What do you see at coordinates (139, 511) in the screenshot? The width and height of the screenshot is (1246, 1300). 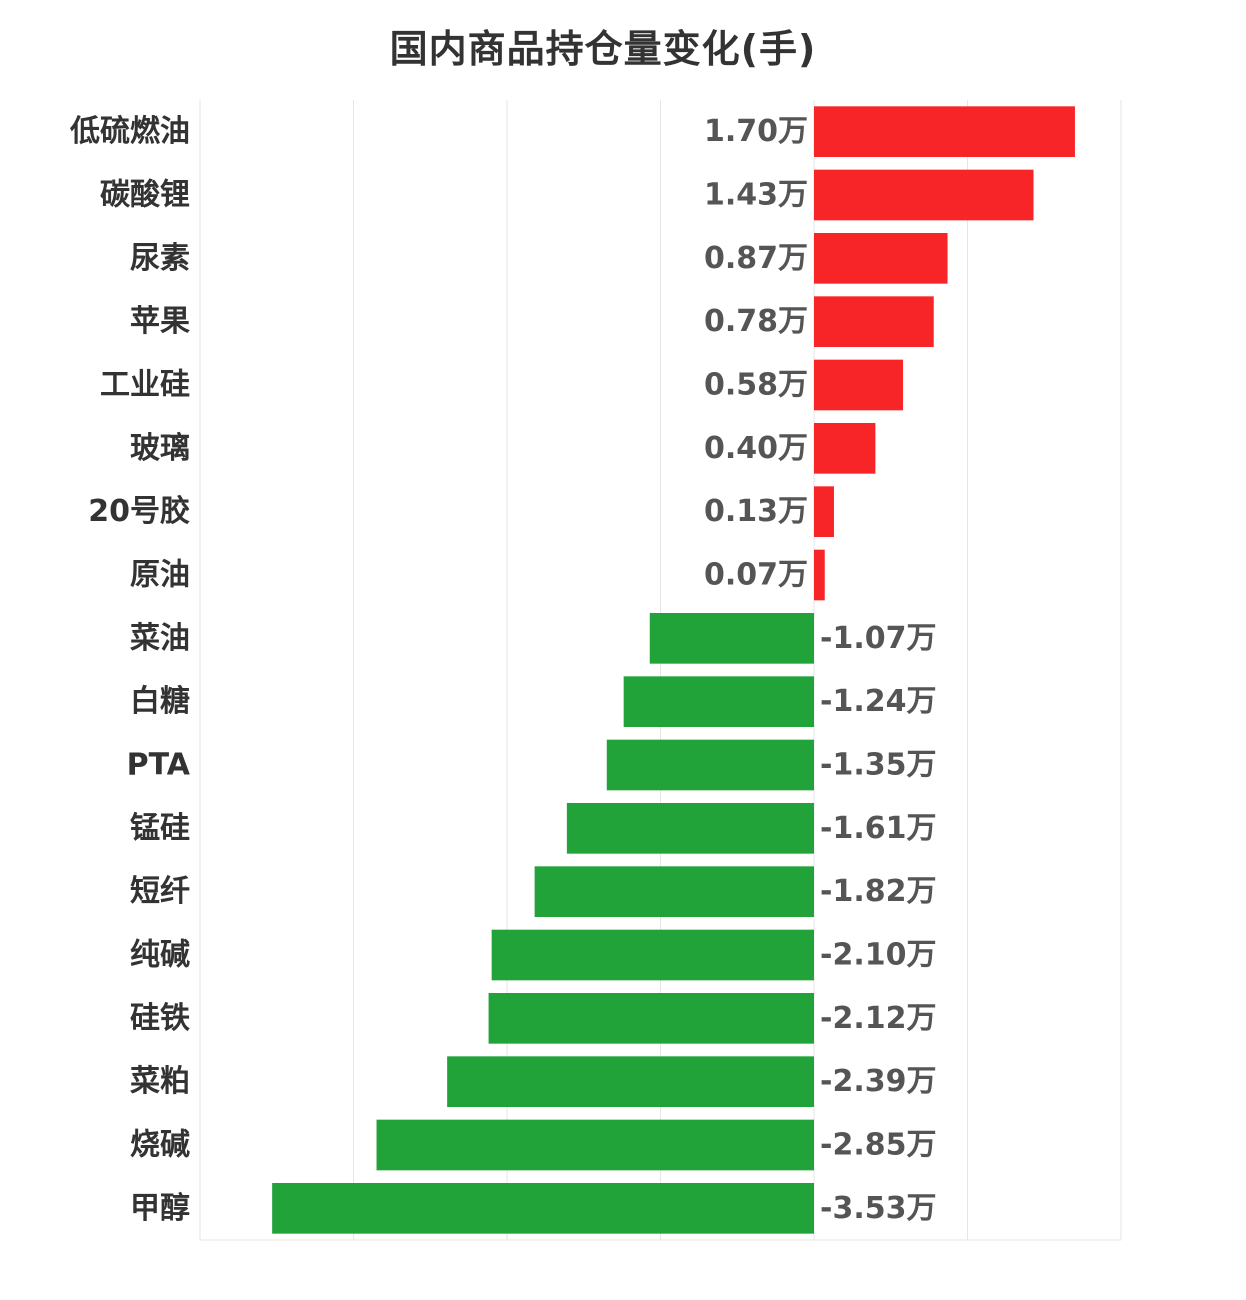 I see `category-label: 20号胶` at bounding box center [139, 511].